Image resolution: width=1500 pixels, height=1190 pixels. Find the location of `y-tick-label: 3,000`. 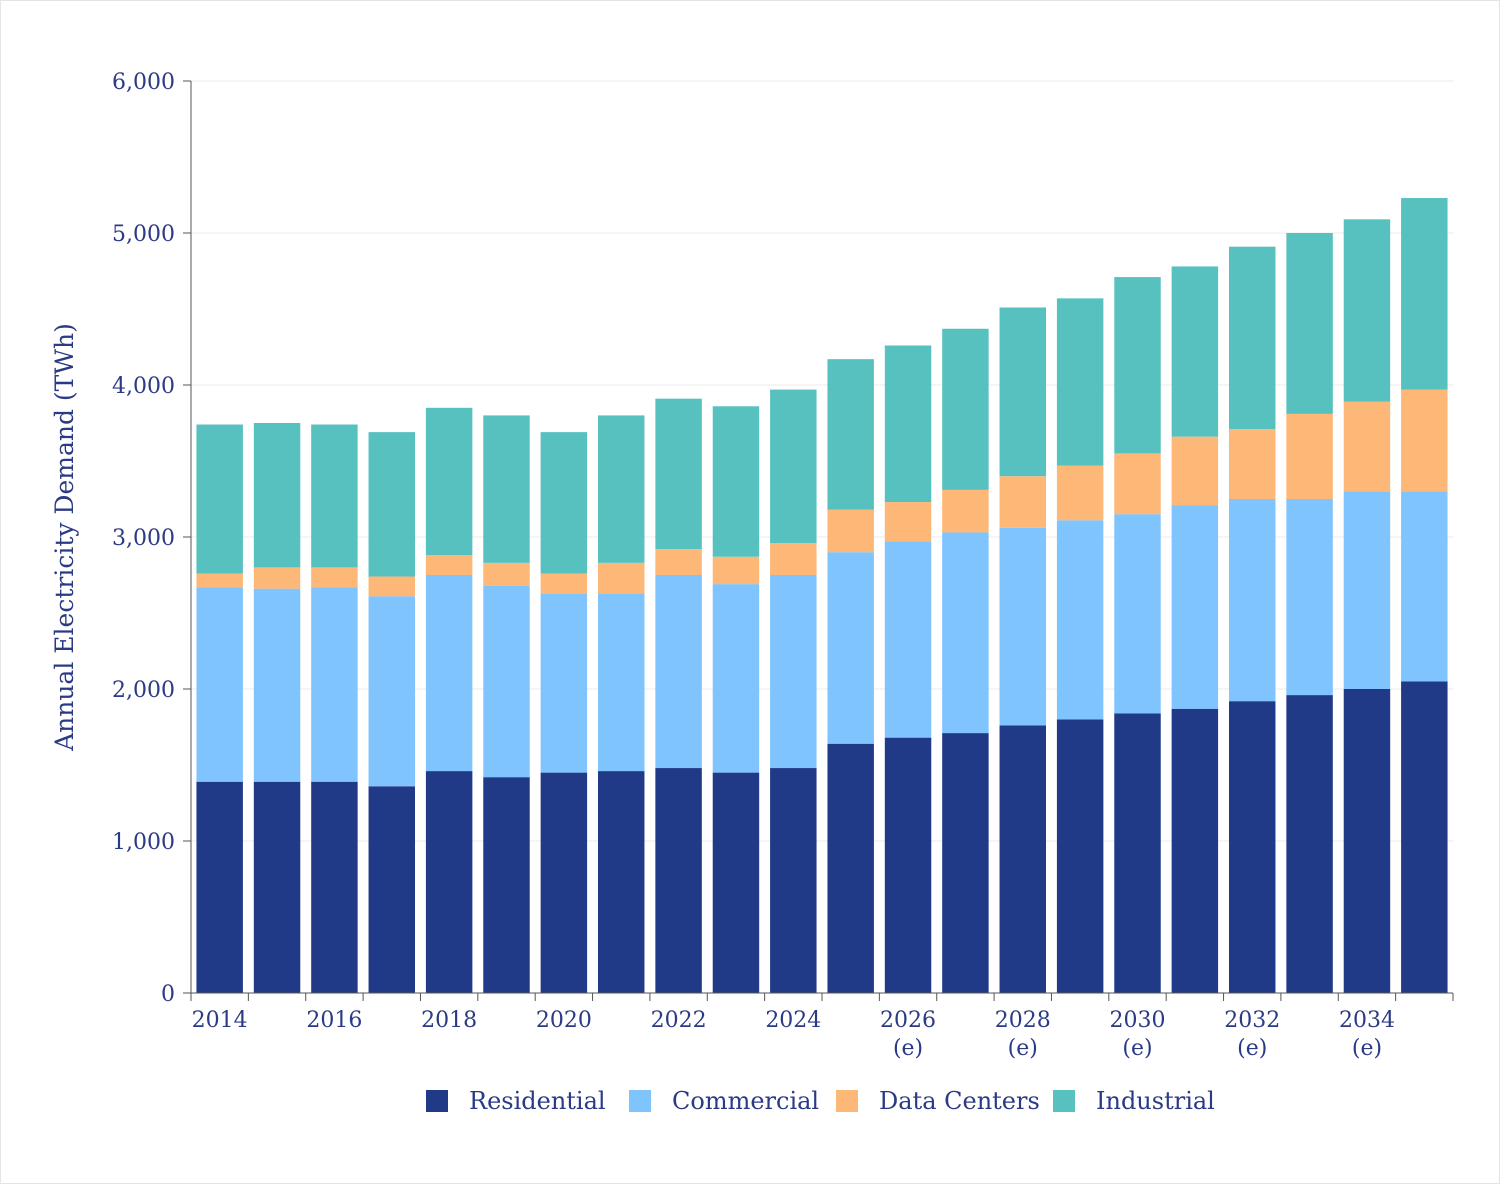

y-tick-label: 3,000 is located at coordinates (143, 538).